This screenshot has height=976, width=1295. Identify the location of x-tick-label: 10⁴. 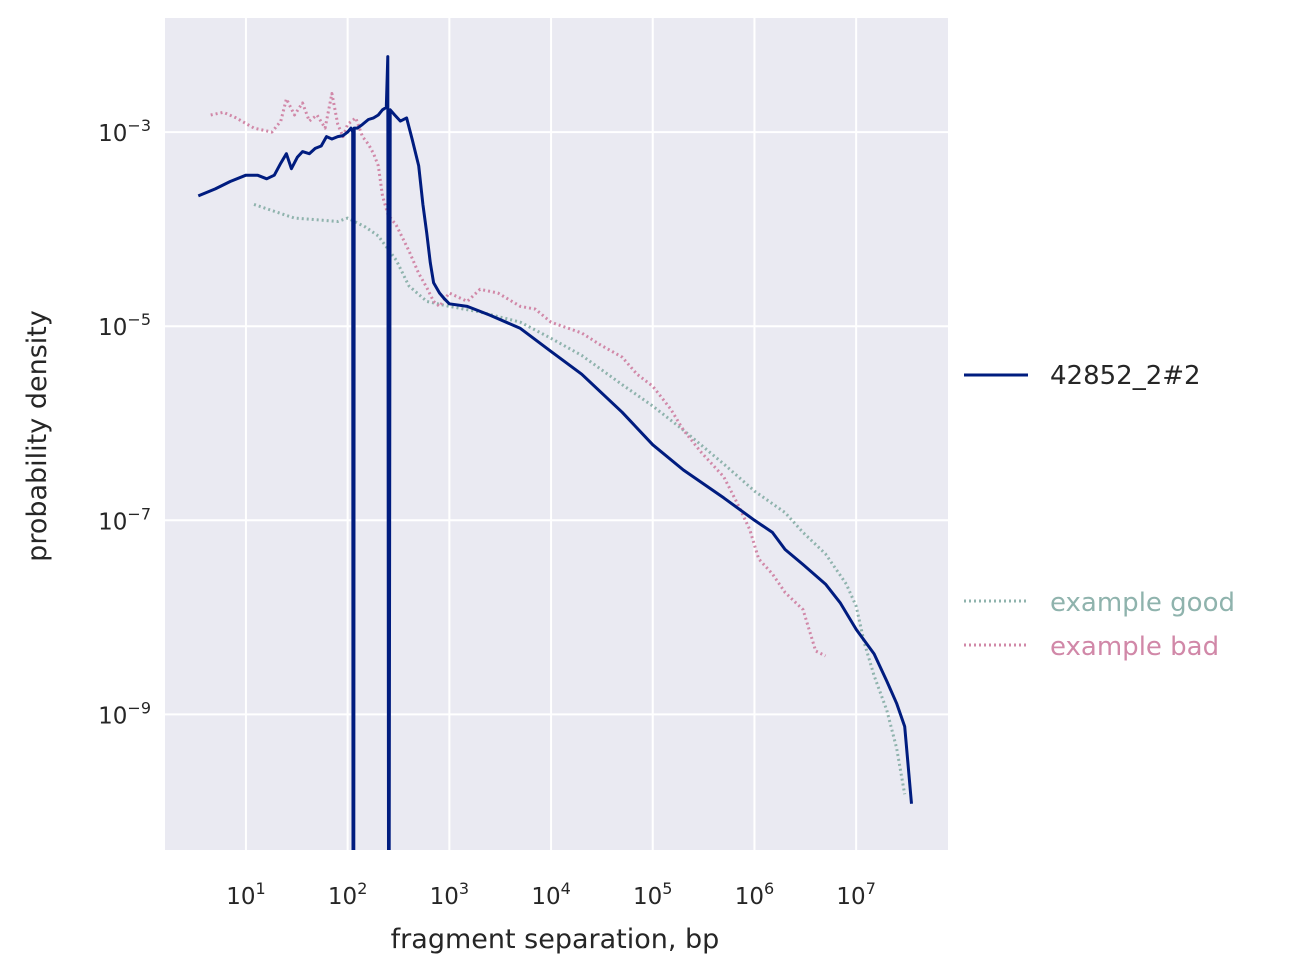
(550, 894).